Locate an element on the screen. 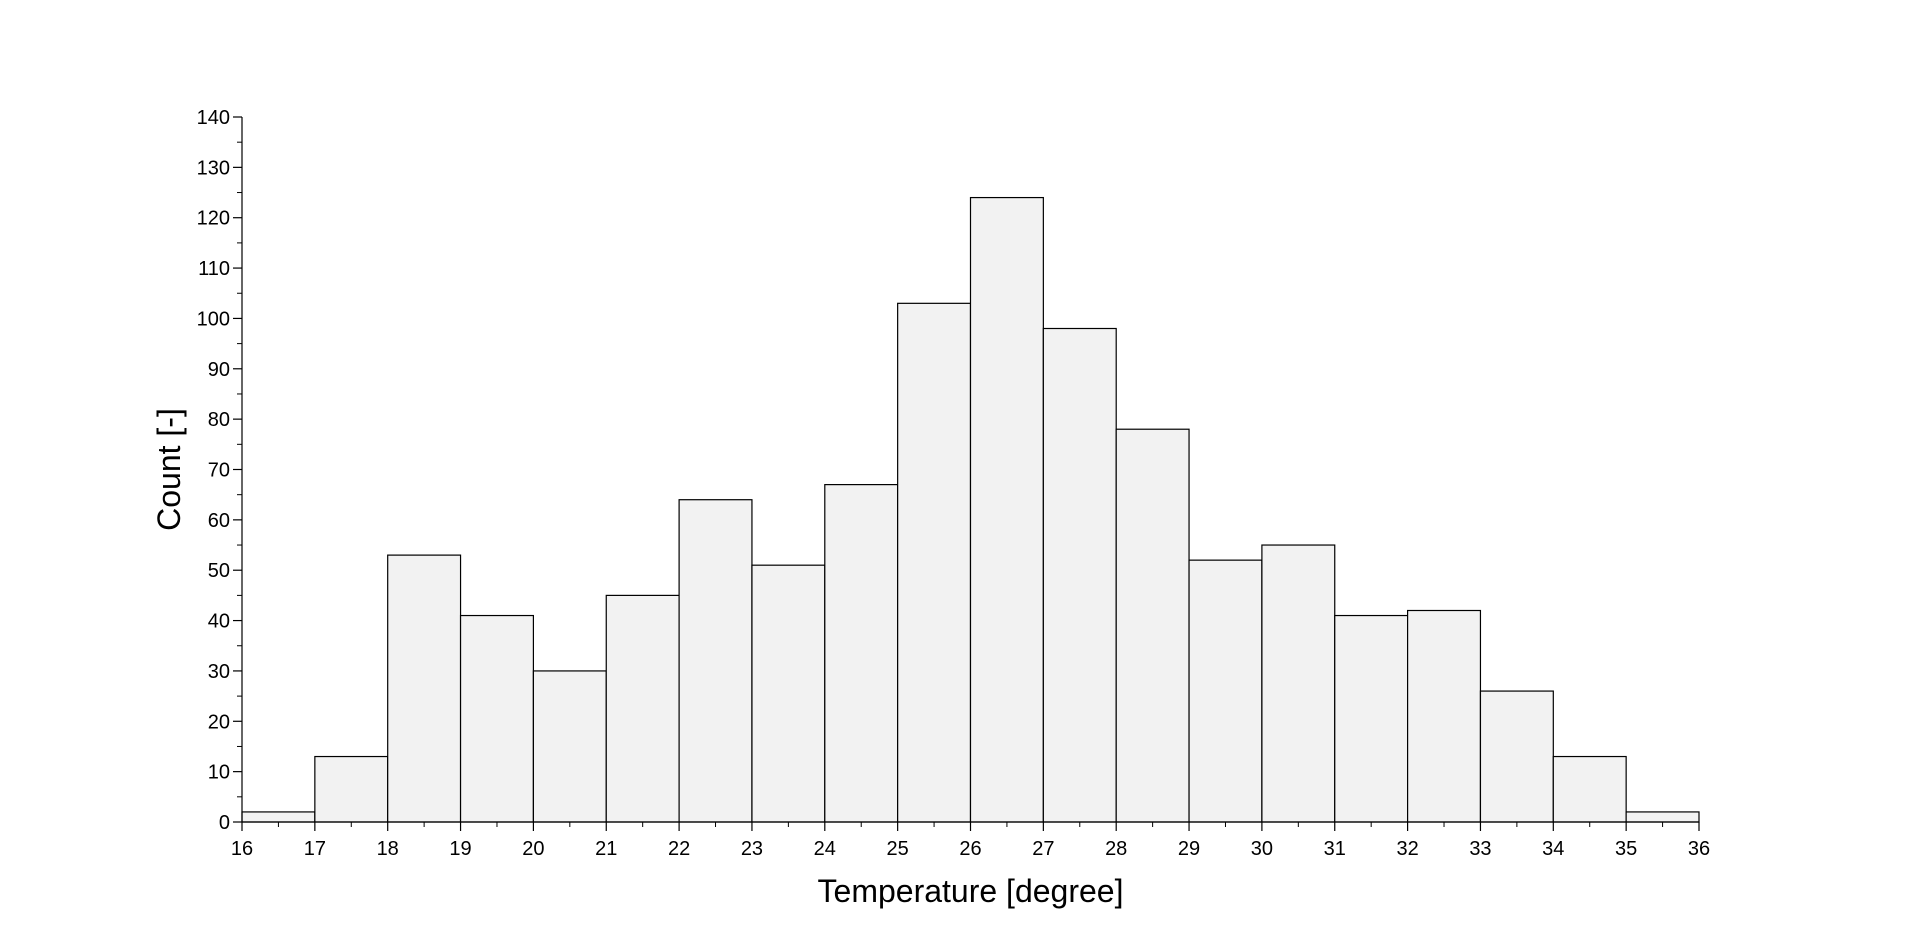  y-tick-label: 60 is located at coordinates (219, 521).